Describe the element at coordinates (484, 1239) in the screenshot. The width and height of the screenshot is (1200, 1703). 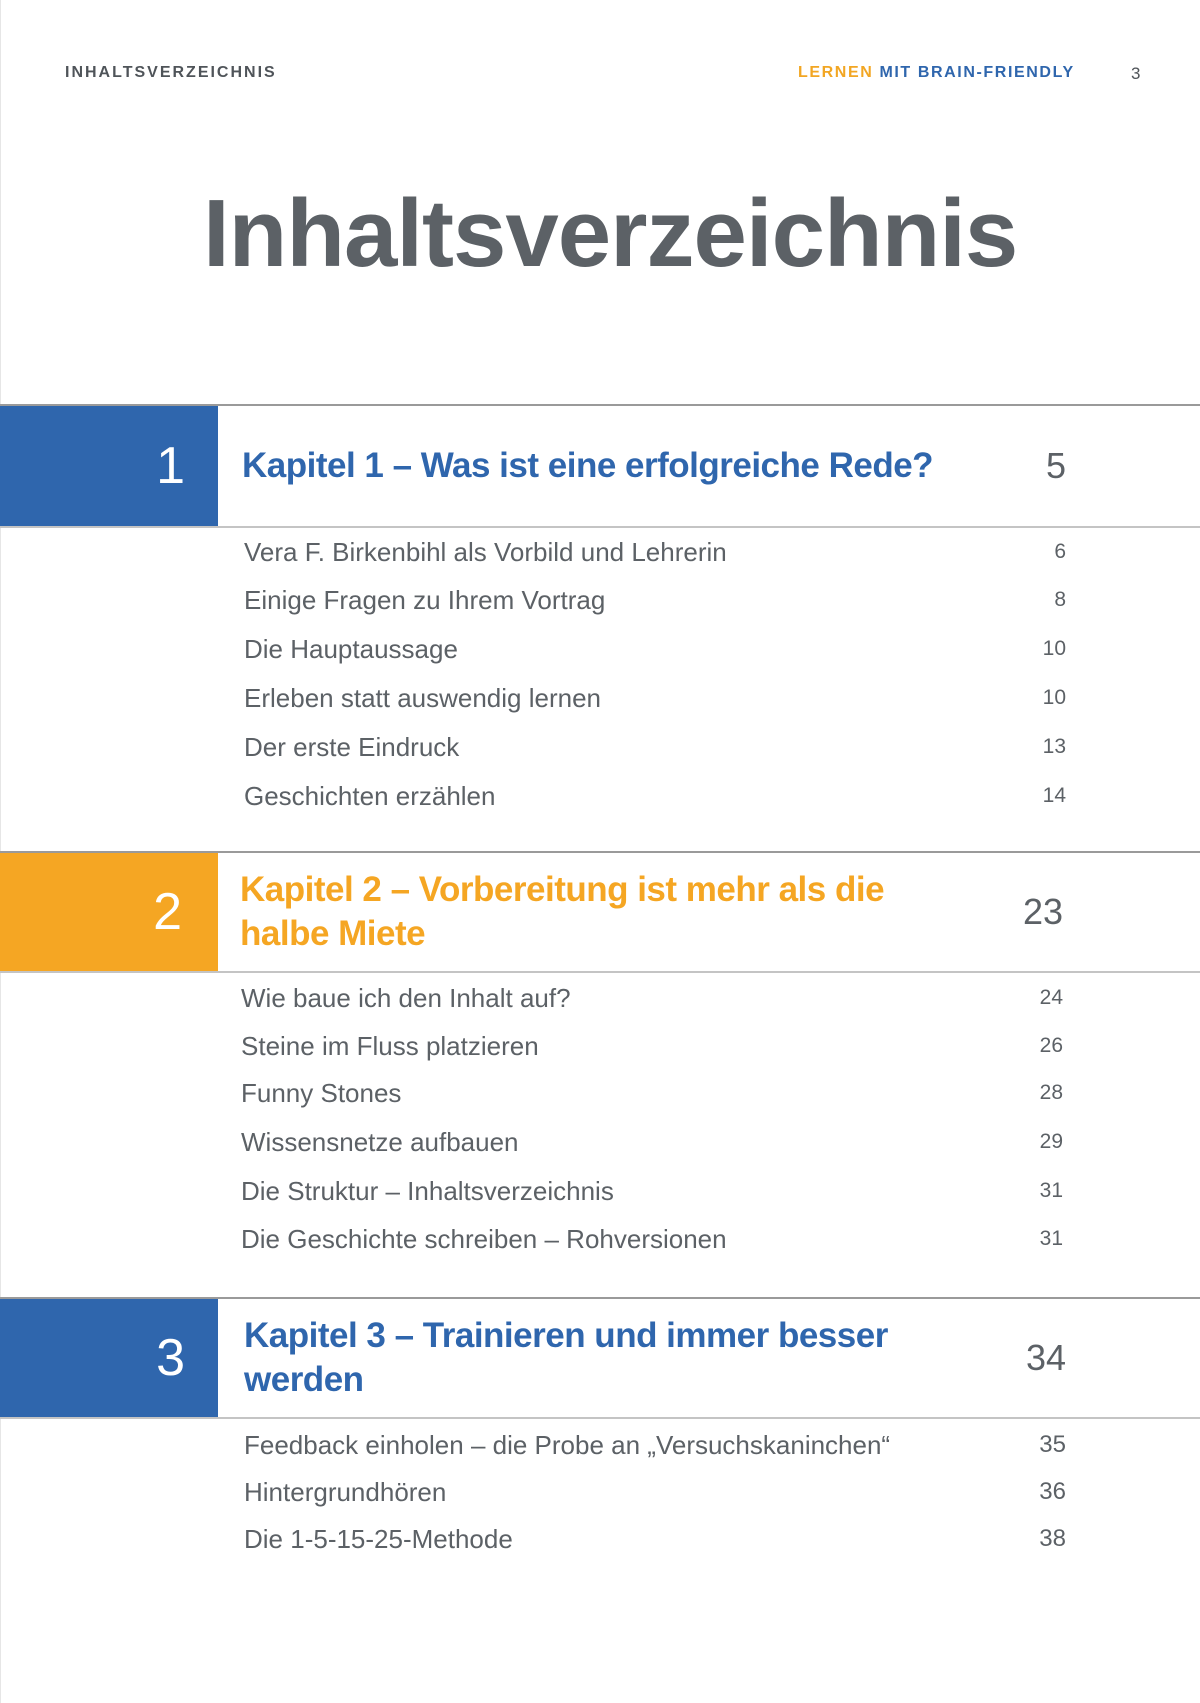
I see `toc-entry-title: Die Geschichte schreiben – Rohversionen` at that location.